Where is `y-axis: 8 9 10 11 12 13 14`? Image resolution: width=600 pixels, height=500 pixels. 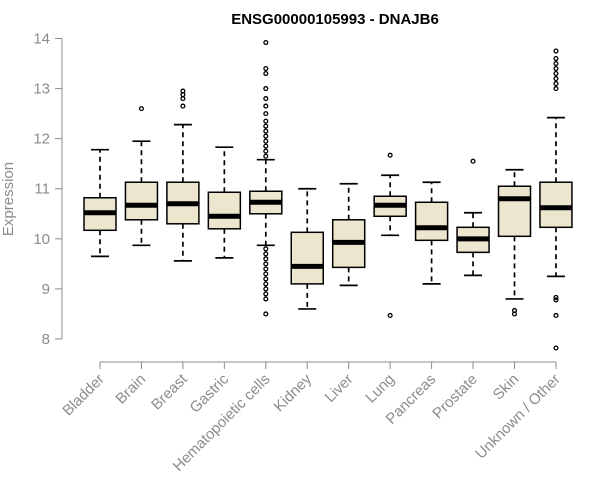 y-axis: 8 9 10 11 12 13 14 is located at coordinates (48, 189).